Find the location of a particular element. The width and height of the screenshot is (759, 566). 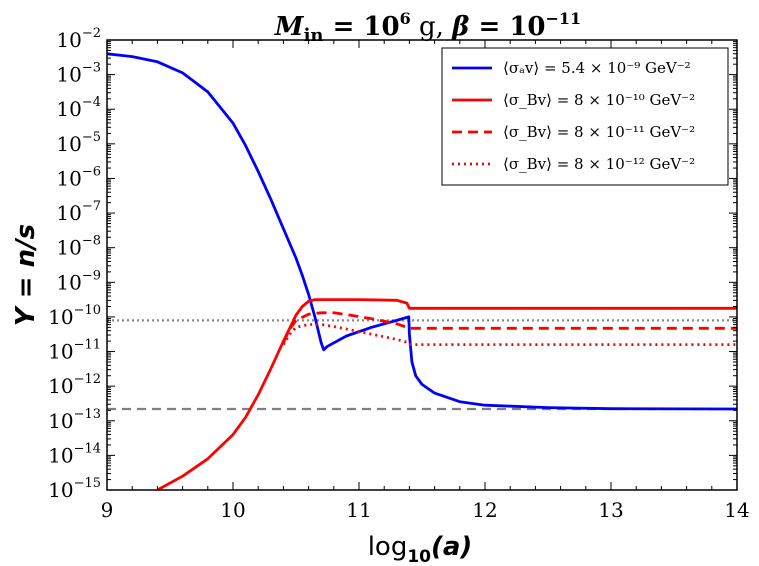

x-tick-label: 10 is located at coordinates (232, 510).